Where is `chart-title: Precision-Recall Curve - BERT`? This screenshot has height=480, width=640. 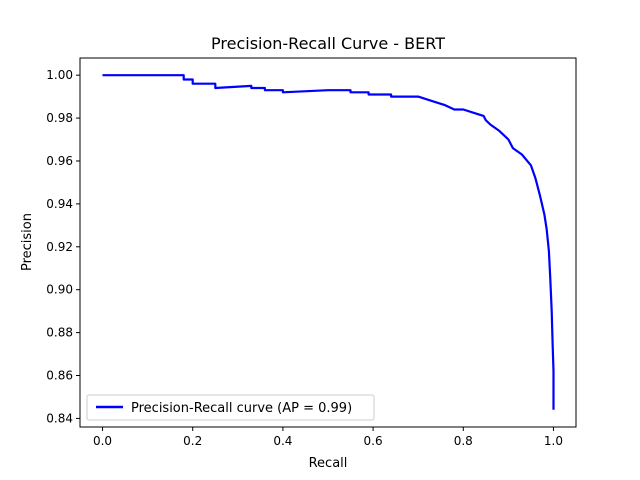 chart-title: Precision-Recall Curve - BERT is located at coordinates (328, 43).